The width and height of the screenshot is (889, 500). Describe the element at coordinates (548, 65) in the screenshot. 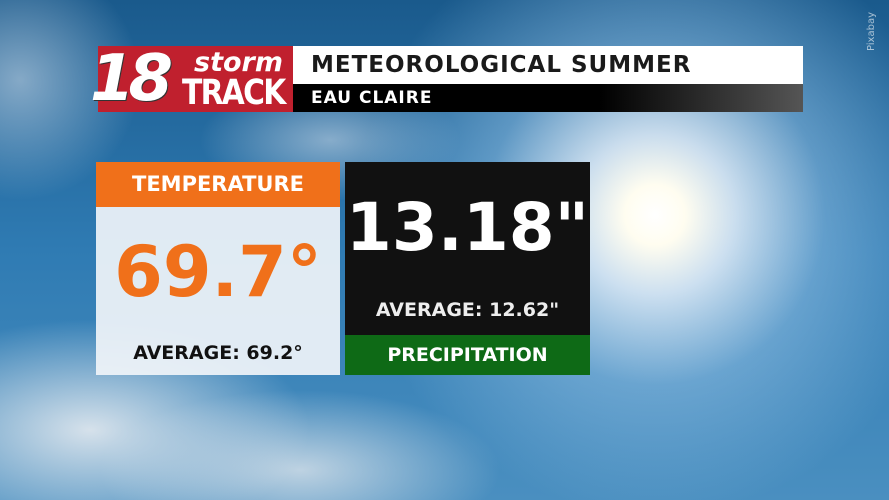

I see `page-title: METEOROLOGICAL SUMMER` at that location.